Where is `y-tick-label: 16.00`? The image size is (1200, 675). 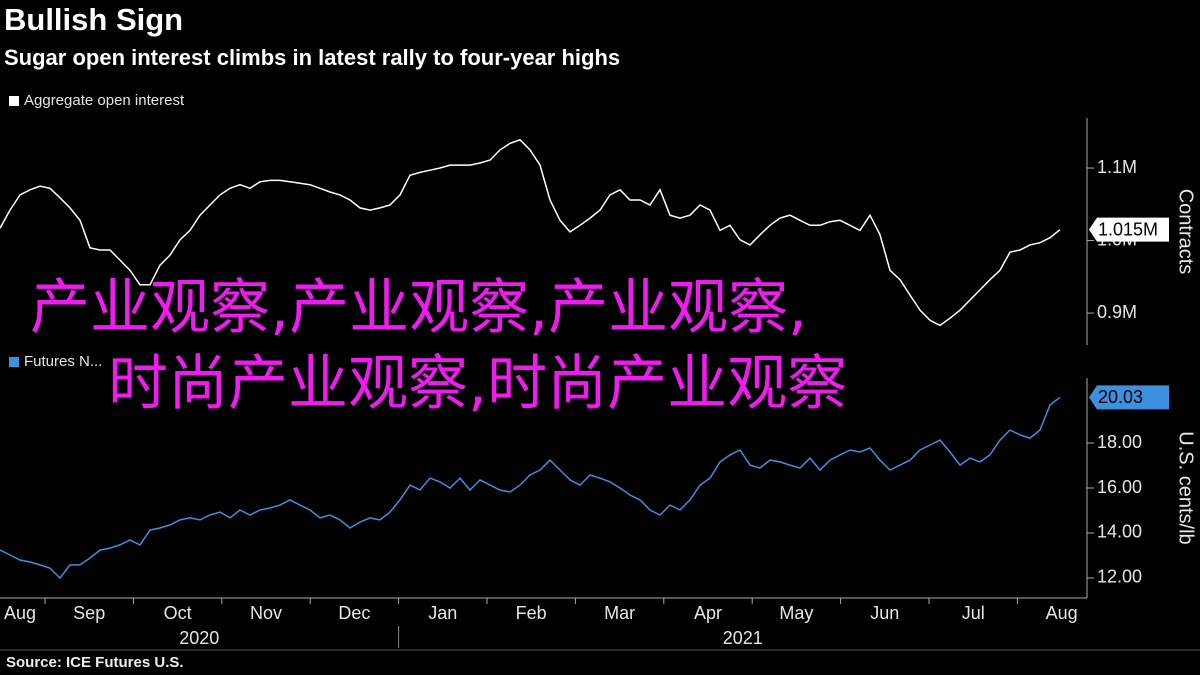 y-tick-label: 16.00 is located at coordinates (1119, 487).